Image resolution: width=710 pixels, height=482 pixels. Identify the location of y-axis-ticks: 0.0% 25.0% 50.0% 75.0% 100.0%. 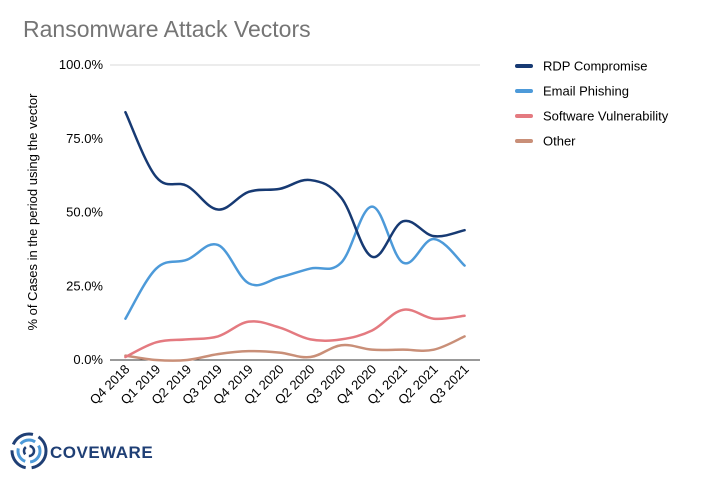
(81, 212).